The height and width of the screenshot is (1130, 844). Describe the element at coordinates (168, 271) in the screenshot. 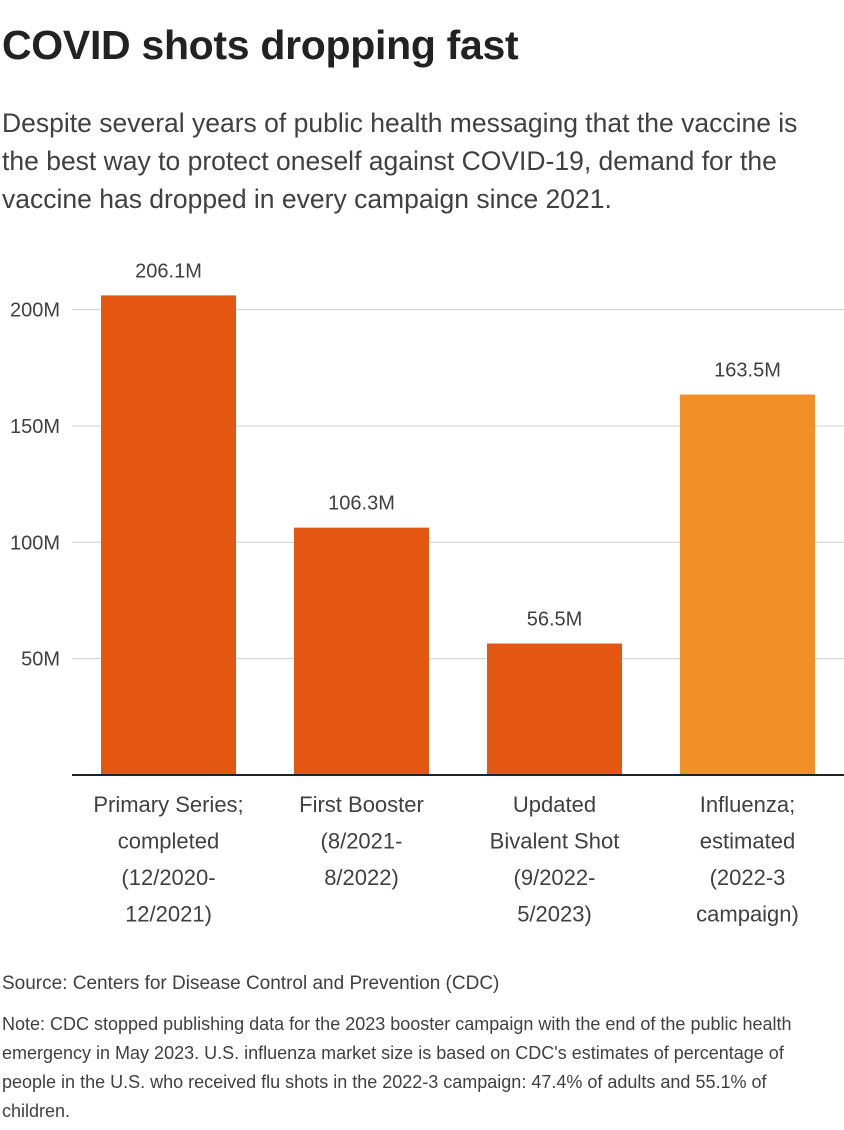

I see `bar-value-label: 206.1M` at that location.